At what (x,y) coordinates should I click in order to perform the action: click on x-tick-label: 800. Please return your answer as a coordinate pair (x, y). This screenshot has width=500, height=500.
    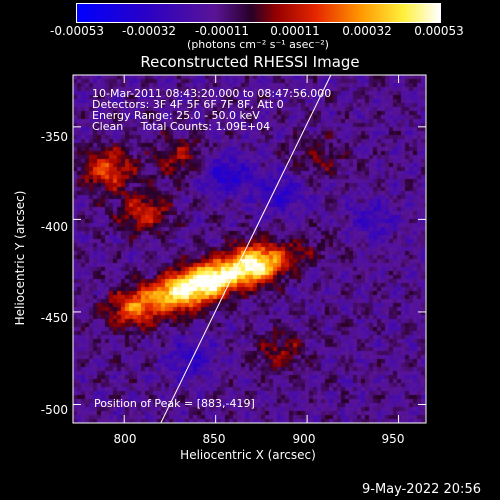
    Looking at the image, I should click on (125, 439).